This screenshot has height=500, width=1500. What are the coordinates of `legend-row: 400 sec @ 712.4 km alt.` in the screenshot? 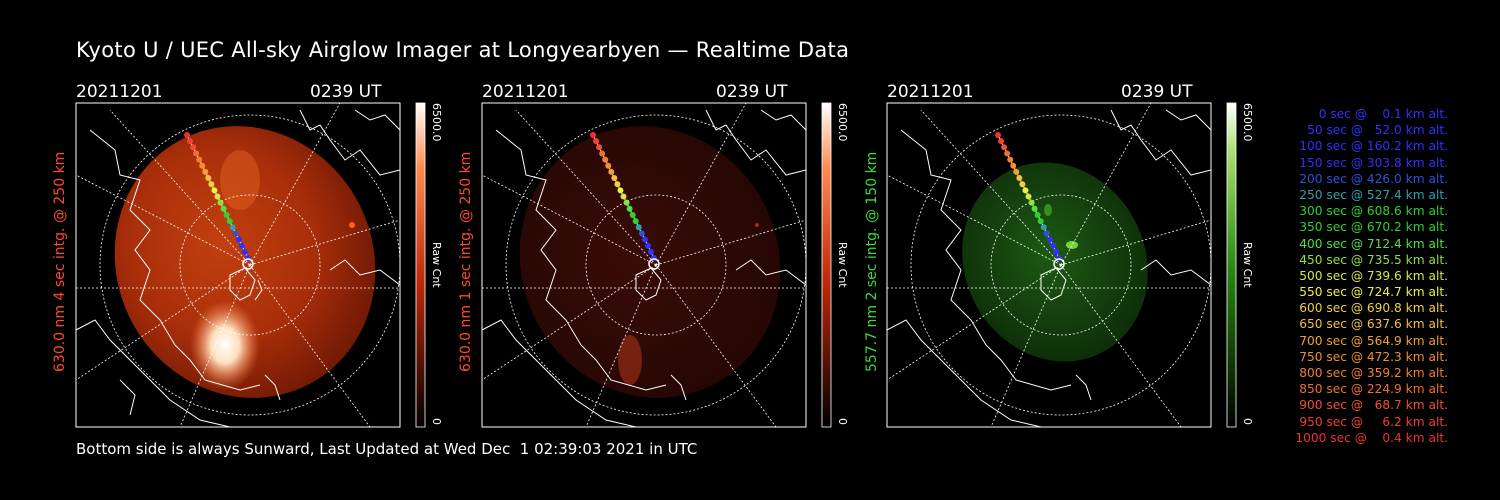 It's located at (1373, 243).